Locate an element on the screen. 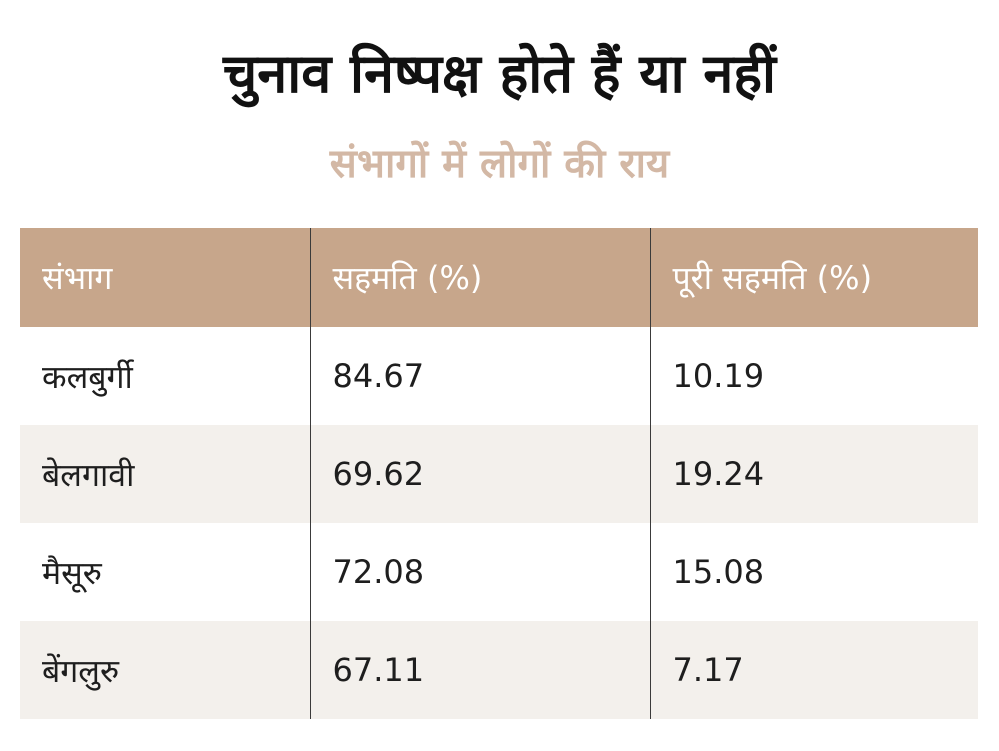 The image size is (999, 751). cell-agree: 67.11 is located at coordinates (480, 670).